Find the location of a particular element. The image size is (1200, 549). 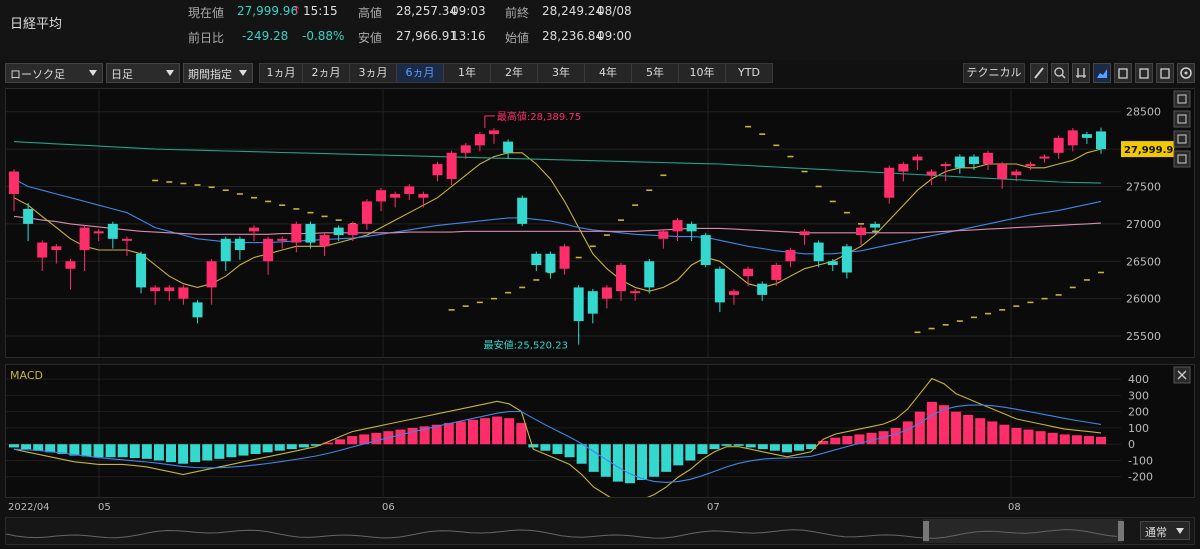

open-label: 始値 is located at coordinates (517, 38).